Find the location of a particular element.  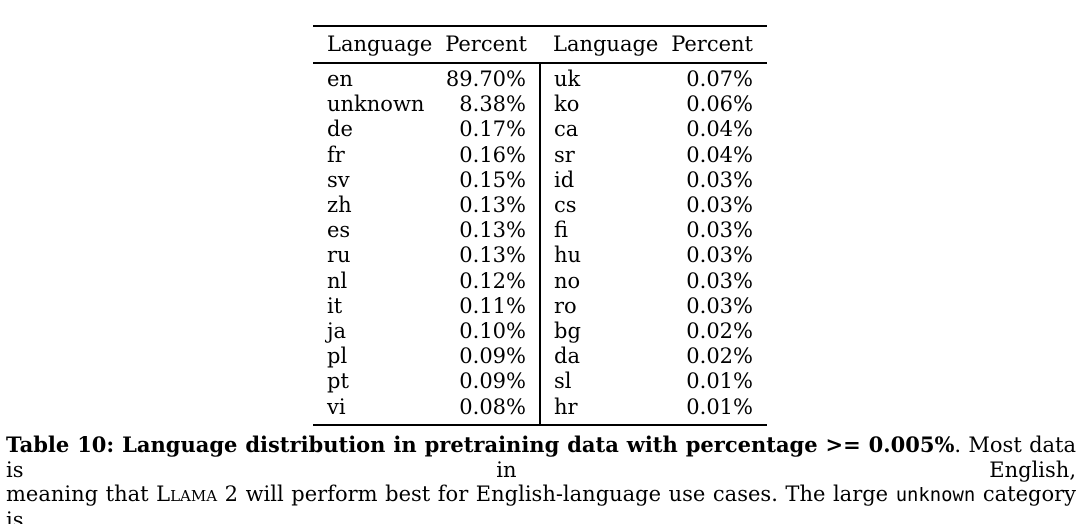

language-cell-left: nl is located at coordinates (337, 280).